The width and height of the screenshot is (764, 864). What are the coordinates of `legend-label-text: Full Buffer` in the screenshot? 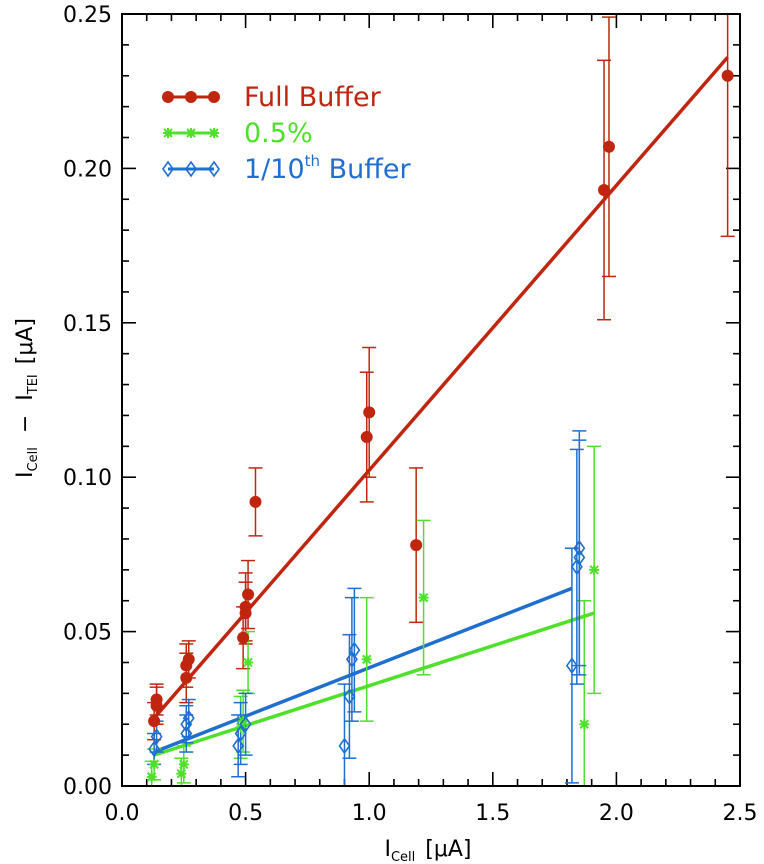 It's located at (313, 97).